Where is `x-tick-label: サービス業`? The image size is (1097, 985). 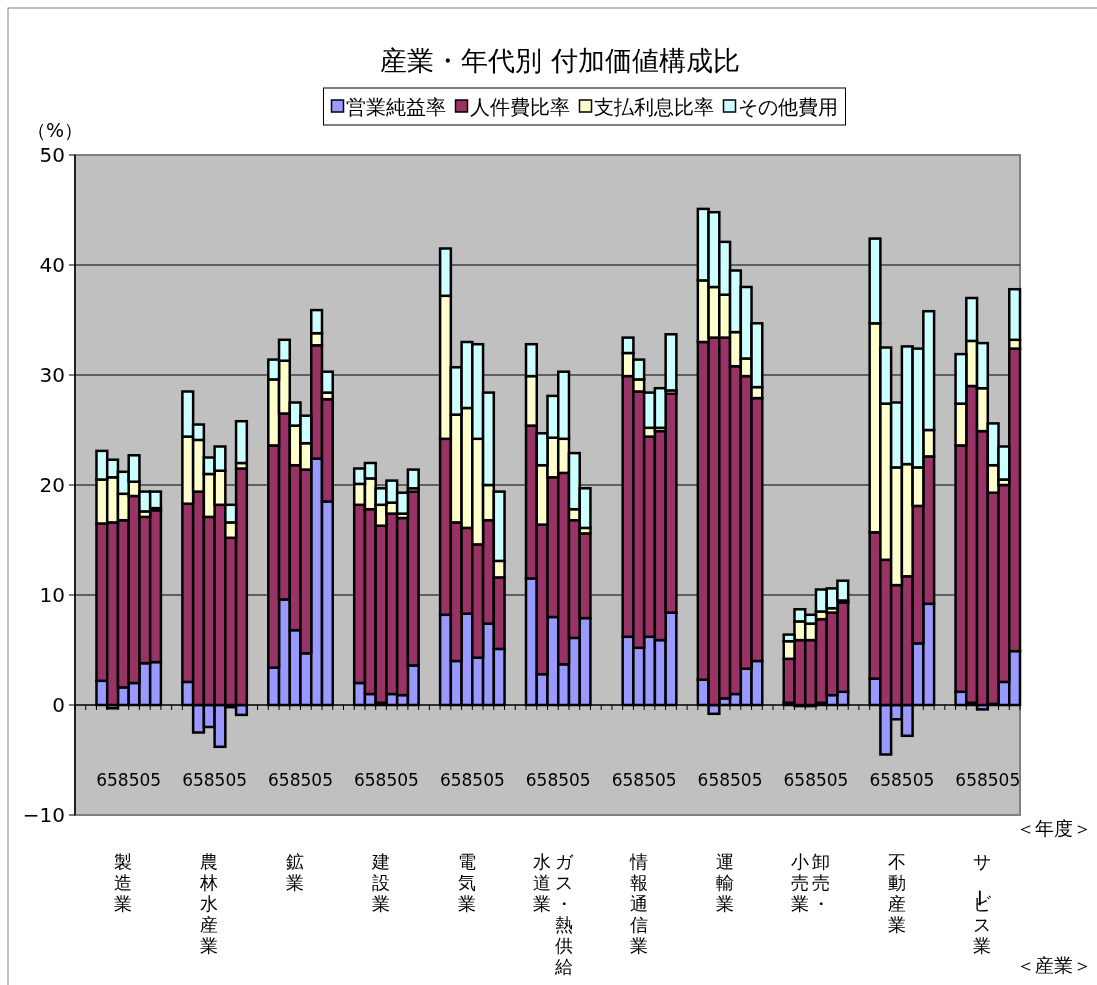 x-tick-label: サービス業 is located at coordinates (981, 903).